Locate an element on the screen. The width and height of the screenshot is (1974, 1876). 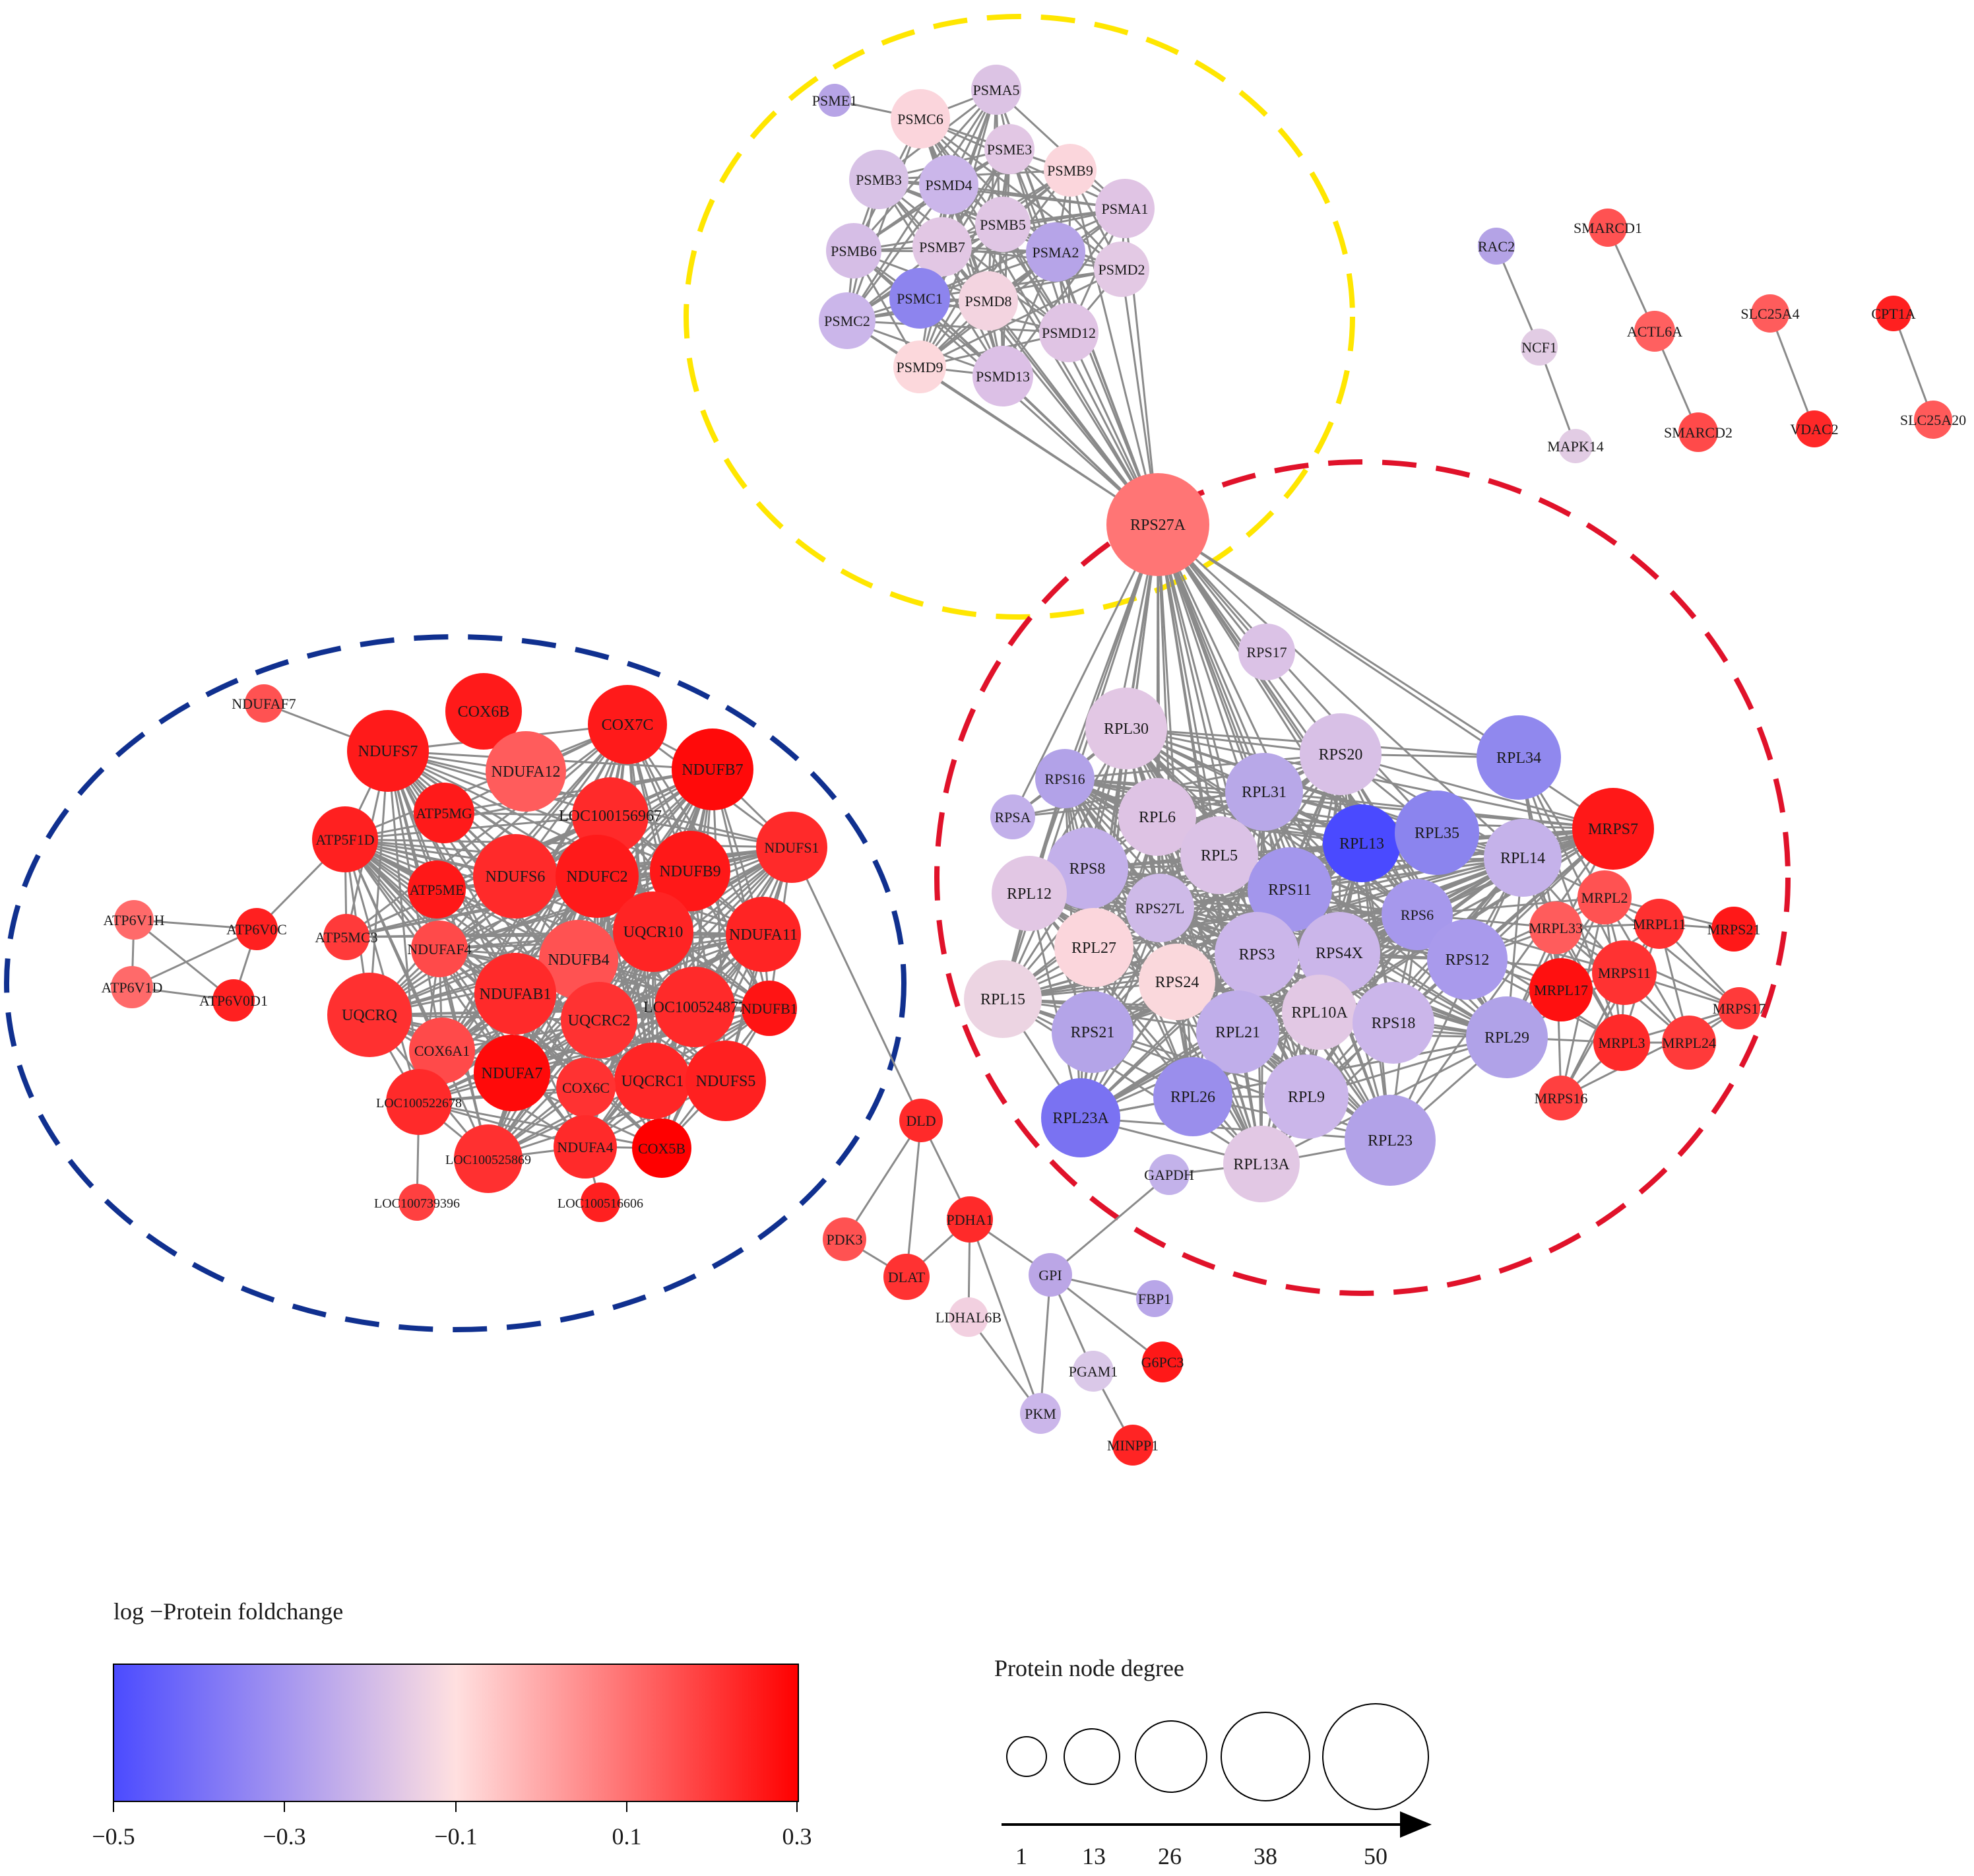
protein-node-psmd12: PSMD12 is located at coordinates (1068, 332).